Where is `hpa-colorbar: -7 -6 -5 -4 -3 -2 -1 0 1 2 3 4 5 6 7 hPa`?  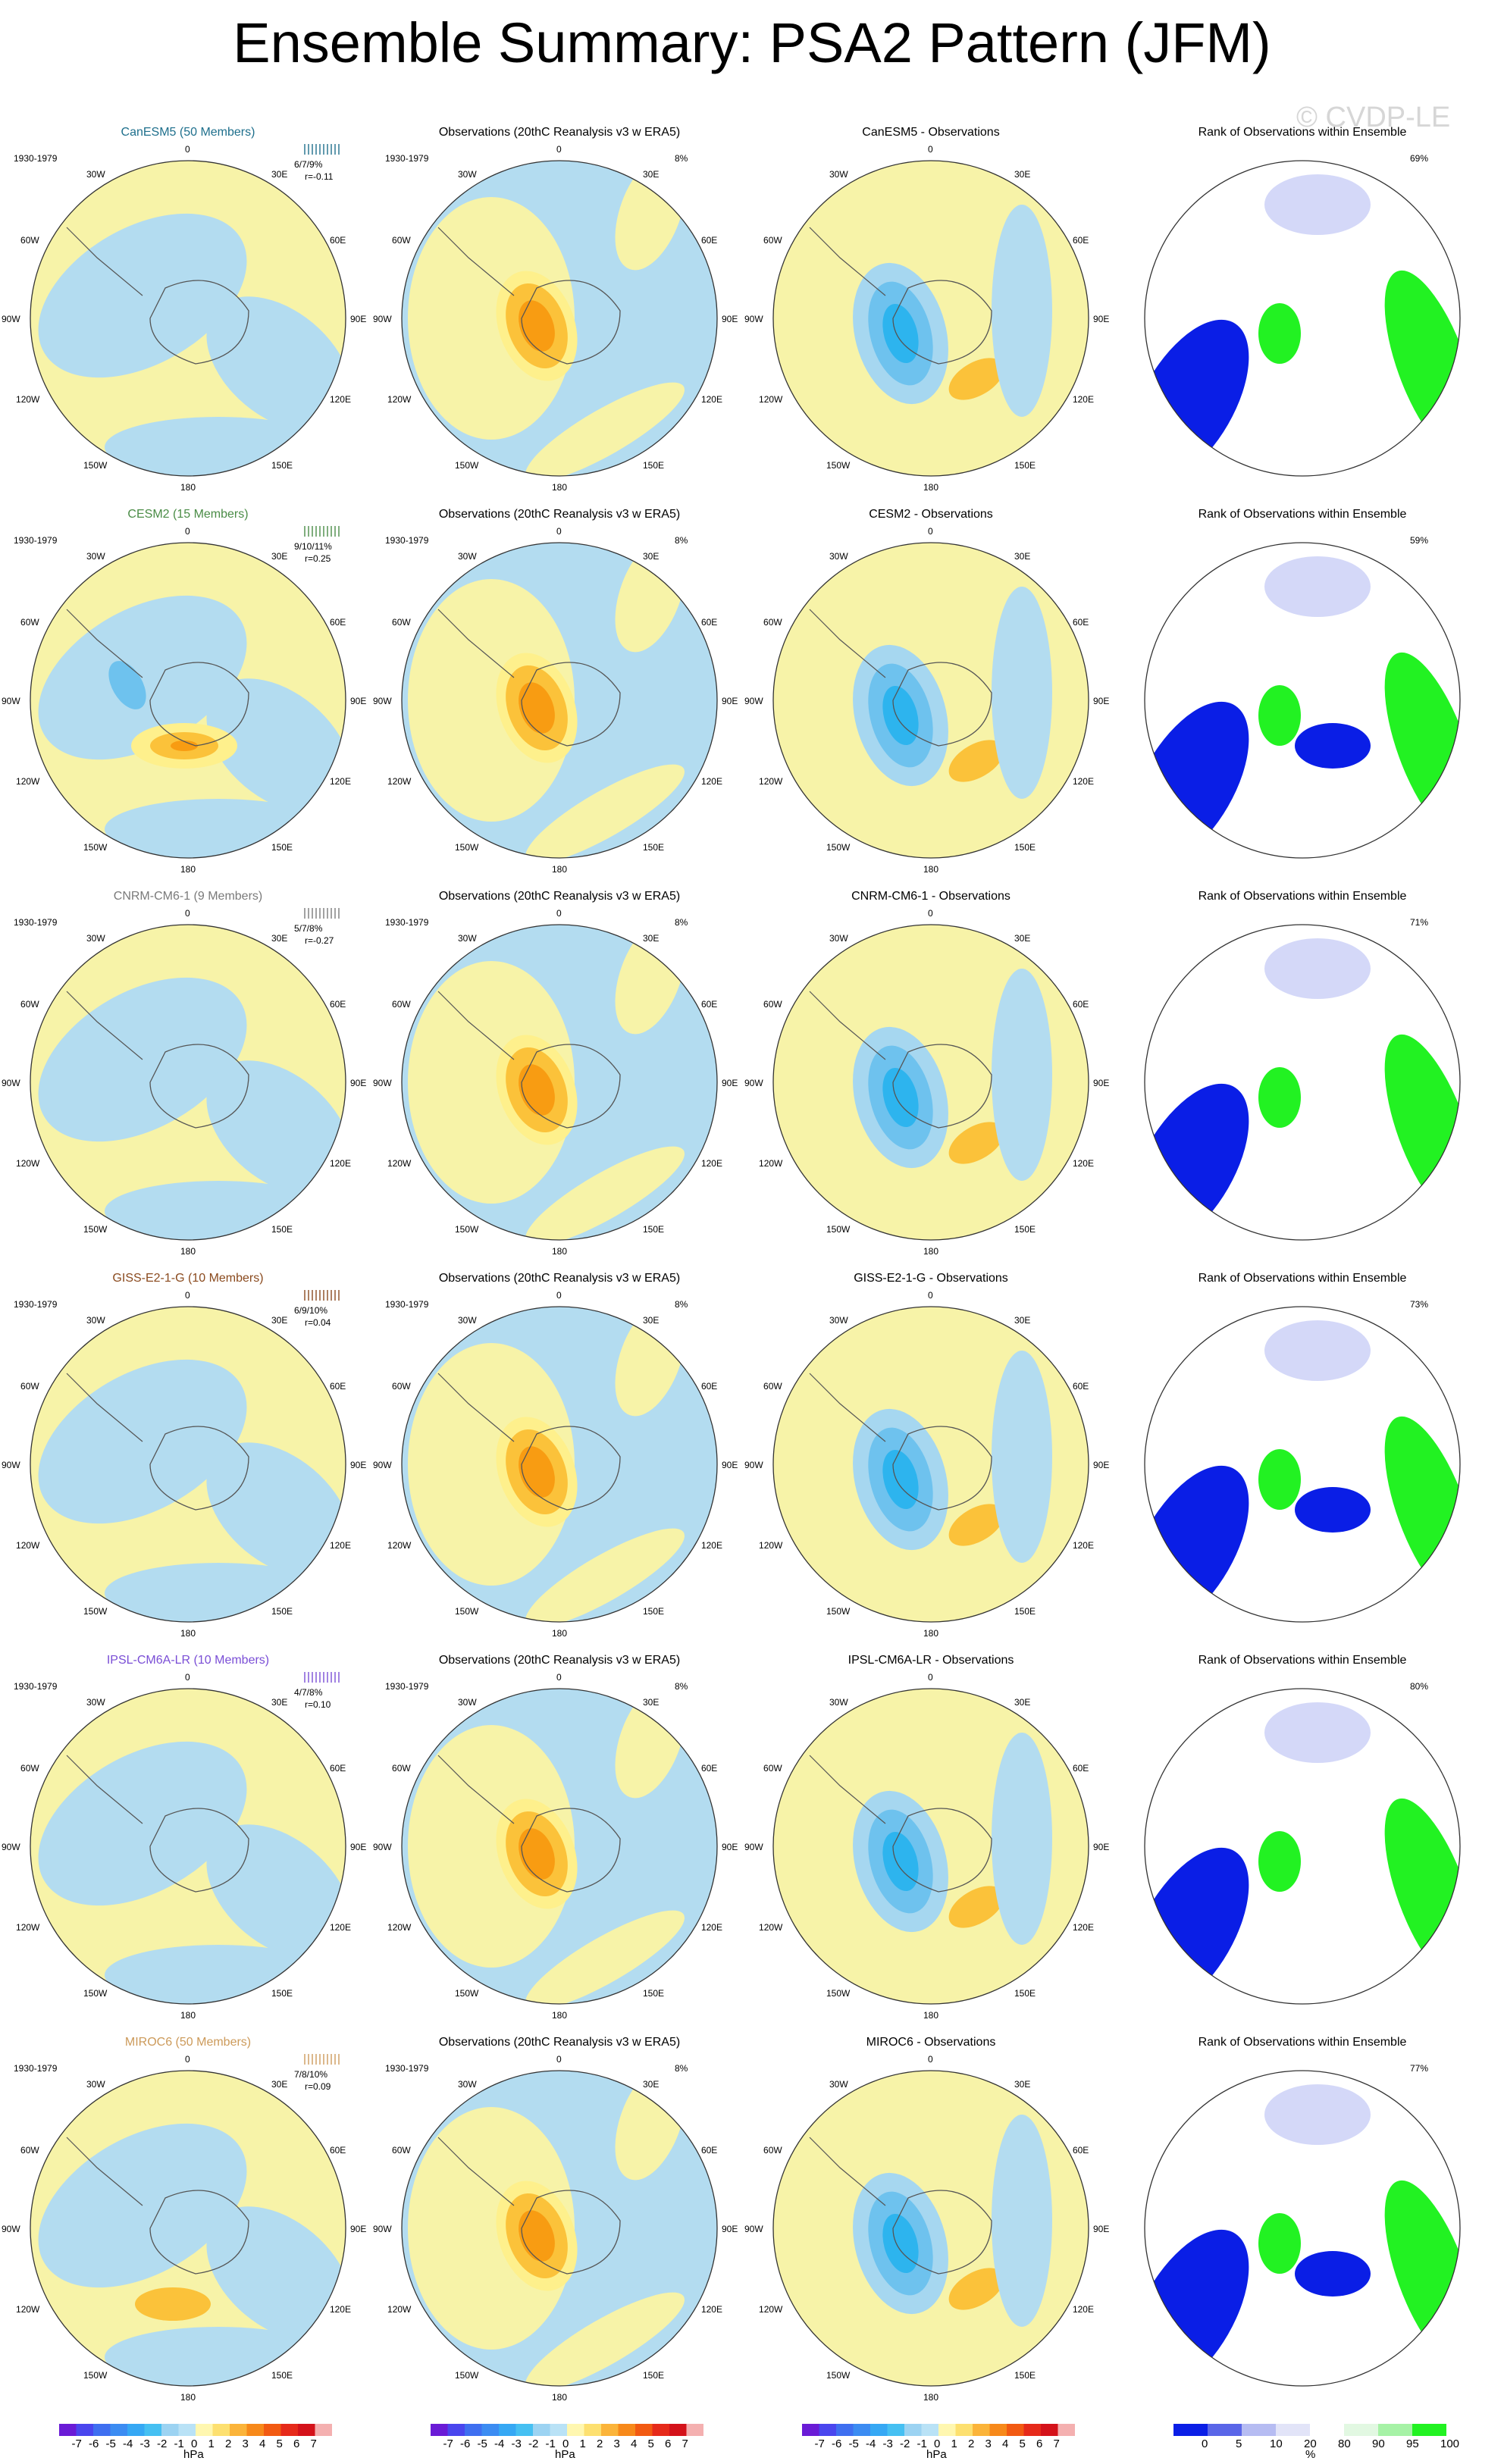
hpa-colorbar: -7 -6 -5 -4 -3 -2 -1 0 1 2 3 4 5 6 7 hPa is located at coordinates (567, 2442).